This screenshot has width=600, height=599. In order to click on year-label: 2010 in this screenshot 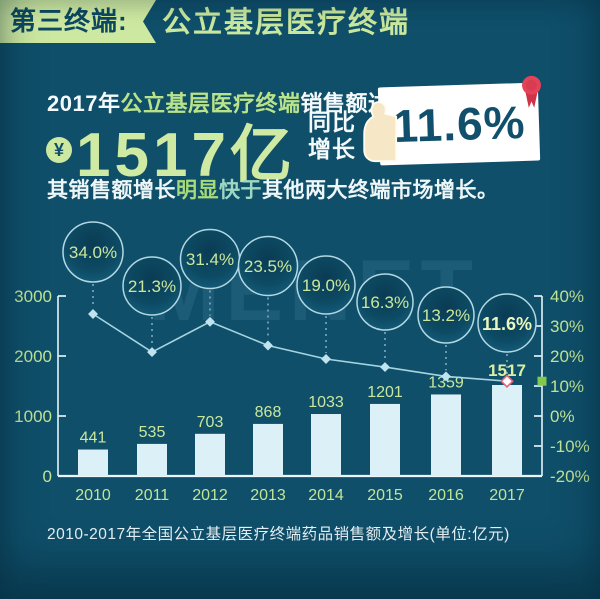, I will do `click(93, 495)`.